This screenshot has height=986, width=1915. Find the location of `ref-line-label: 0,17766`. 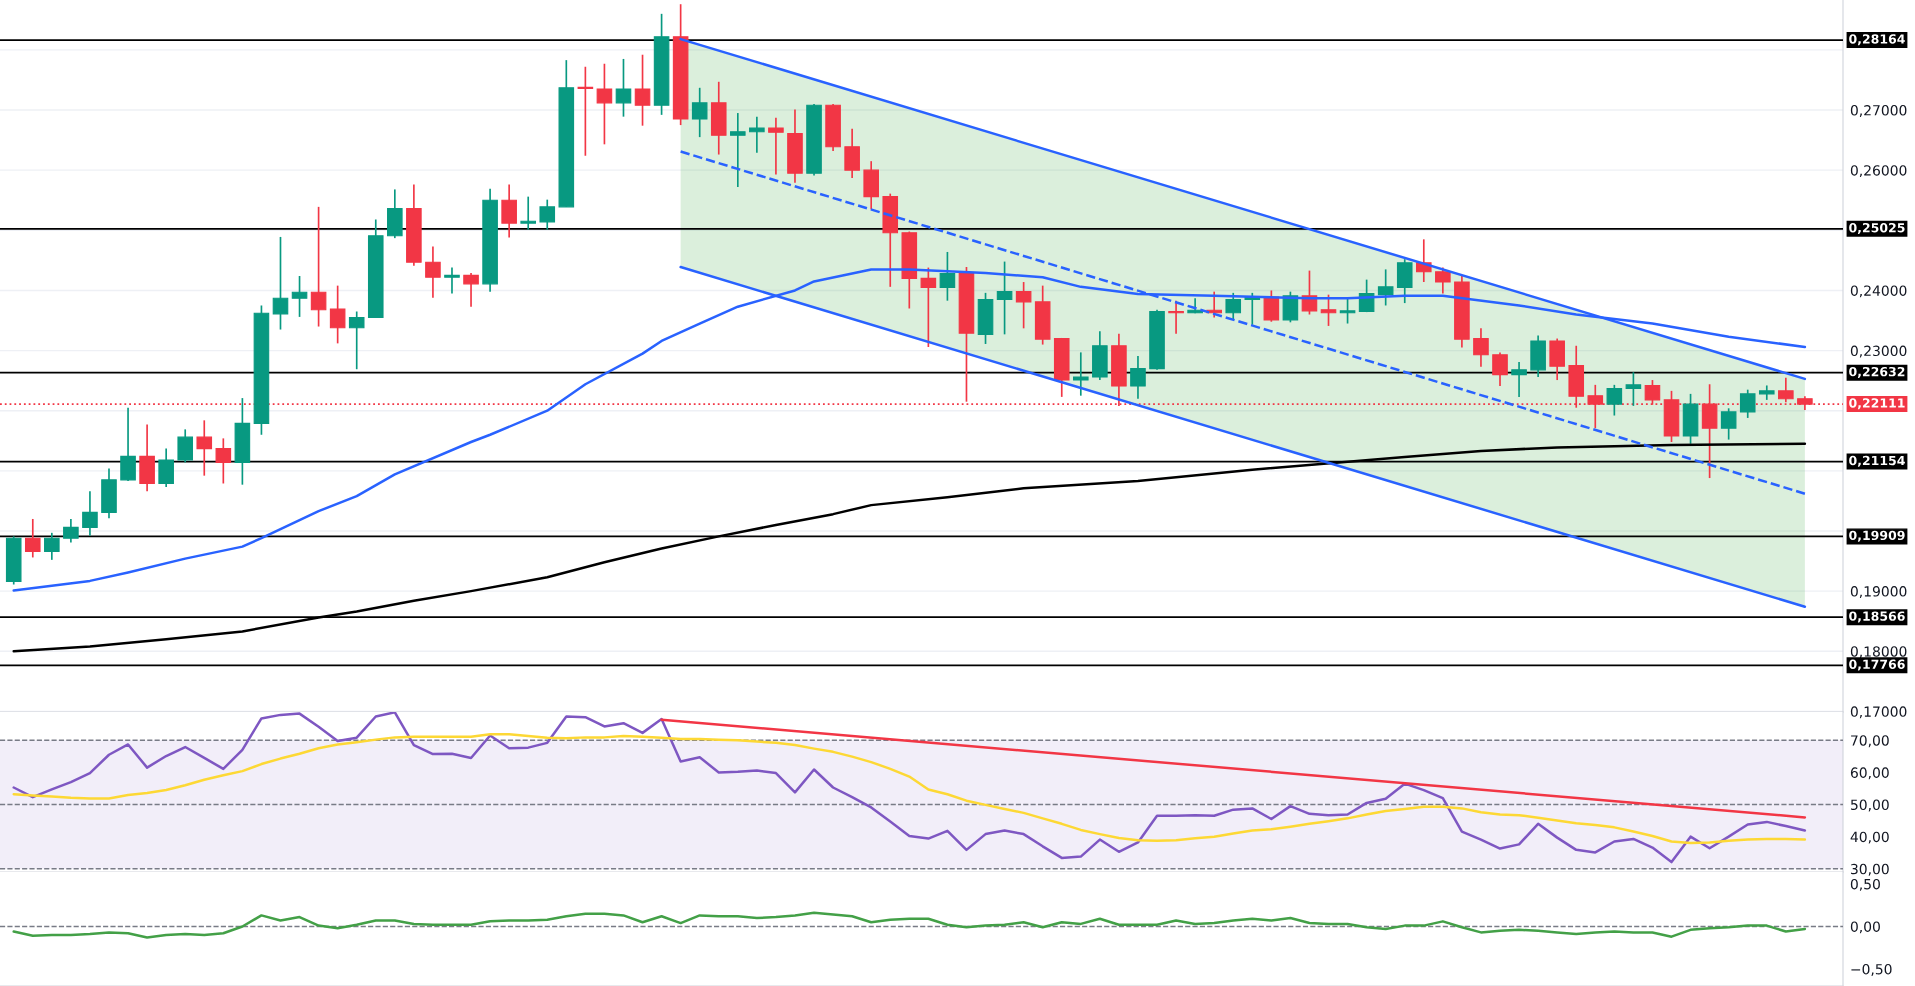

ref-line-label: 0,17766 is located at coordinates (1877, 665).